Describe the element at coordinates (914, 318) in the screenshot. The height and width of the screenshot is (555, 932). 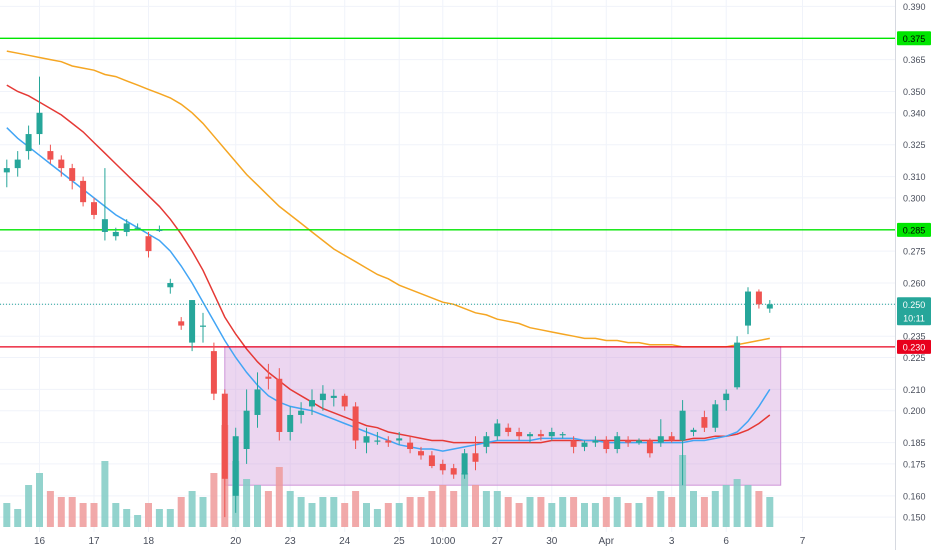
I see `bar-countdown-label: 10:11` at that location.